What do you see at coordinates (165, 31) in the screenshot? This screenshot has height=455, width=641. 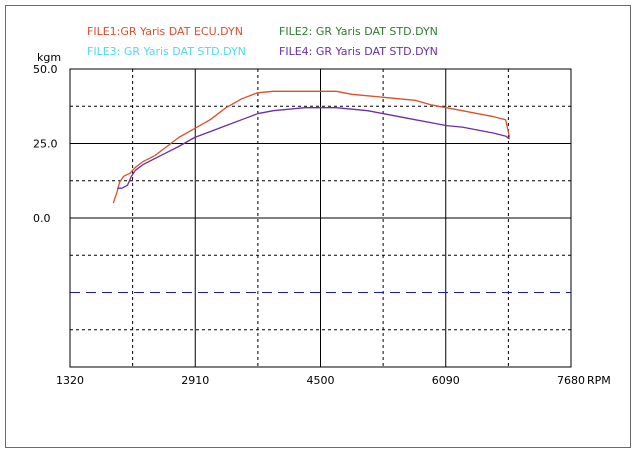 I see `legend-item-file1: FILE1:GR Yaris DAT ECU.DYN` at bounding box center [165, 31].